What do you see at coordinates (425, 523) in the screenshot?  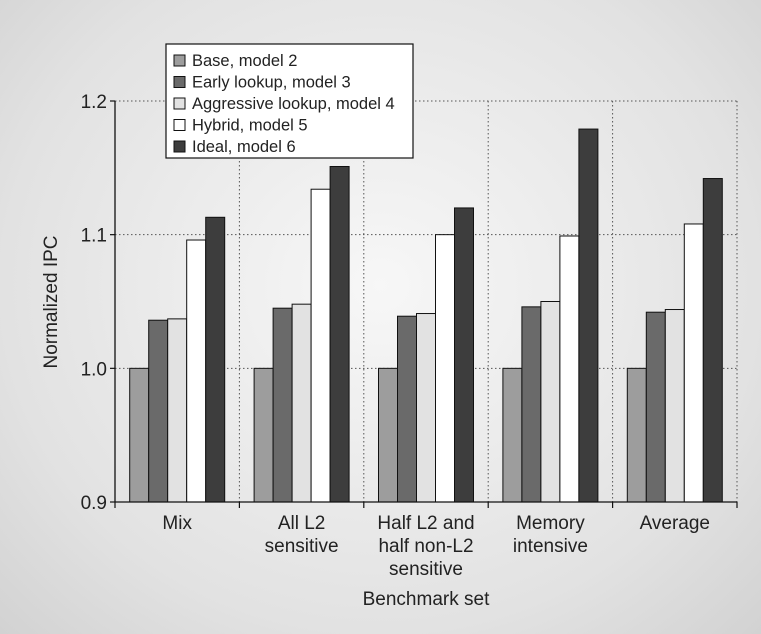 I see `category-label-line: Half L2 and` at bounding box center [425, 523].